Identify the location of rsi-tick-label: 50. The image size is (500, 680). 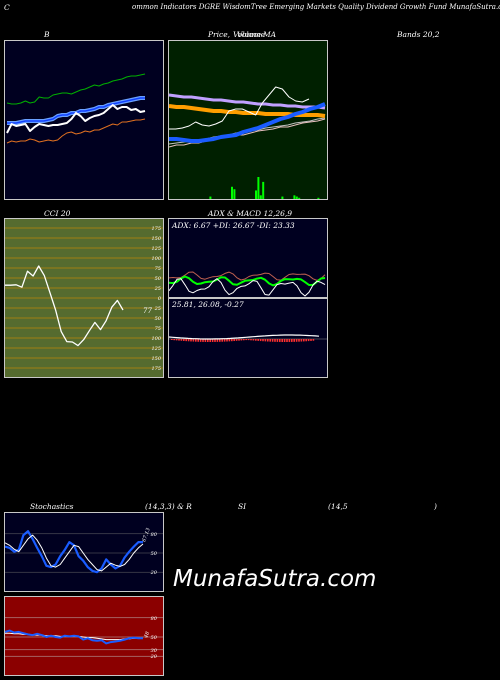
(154, 638).